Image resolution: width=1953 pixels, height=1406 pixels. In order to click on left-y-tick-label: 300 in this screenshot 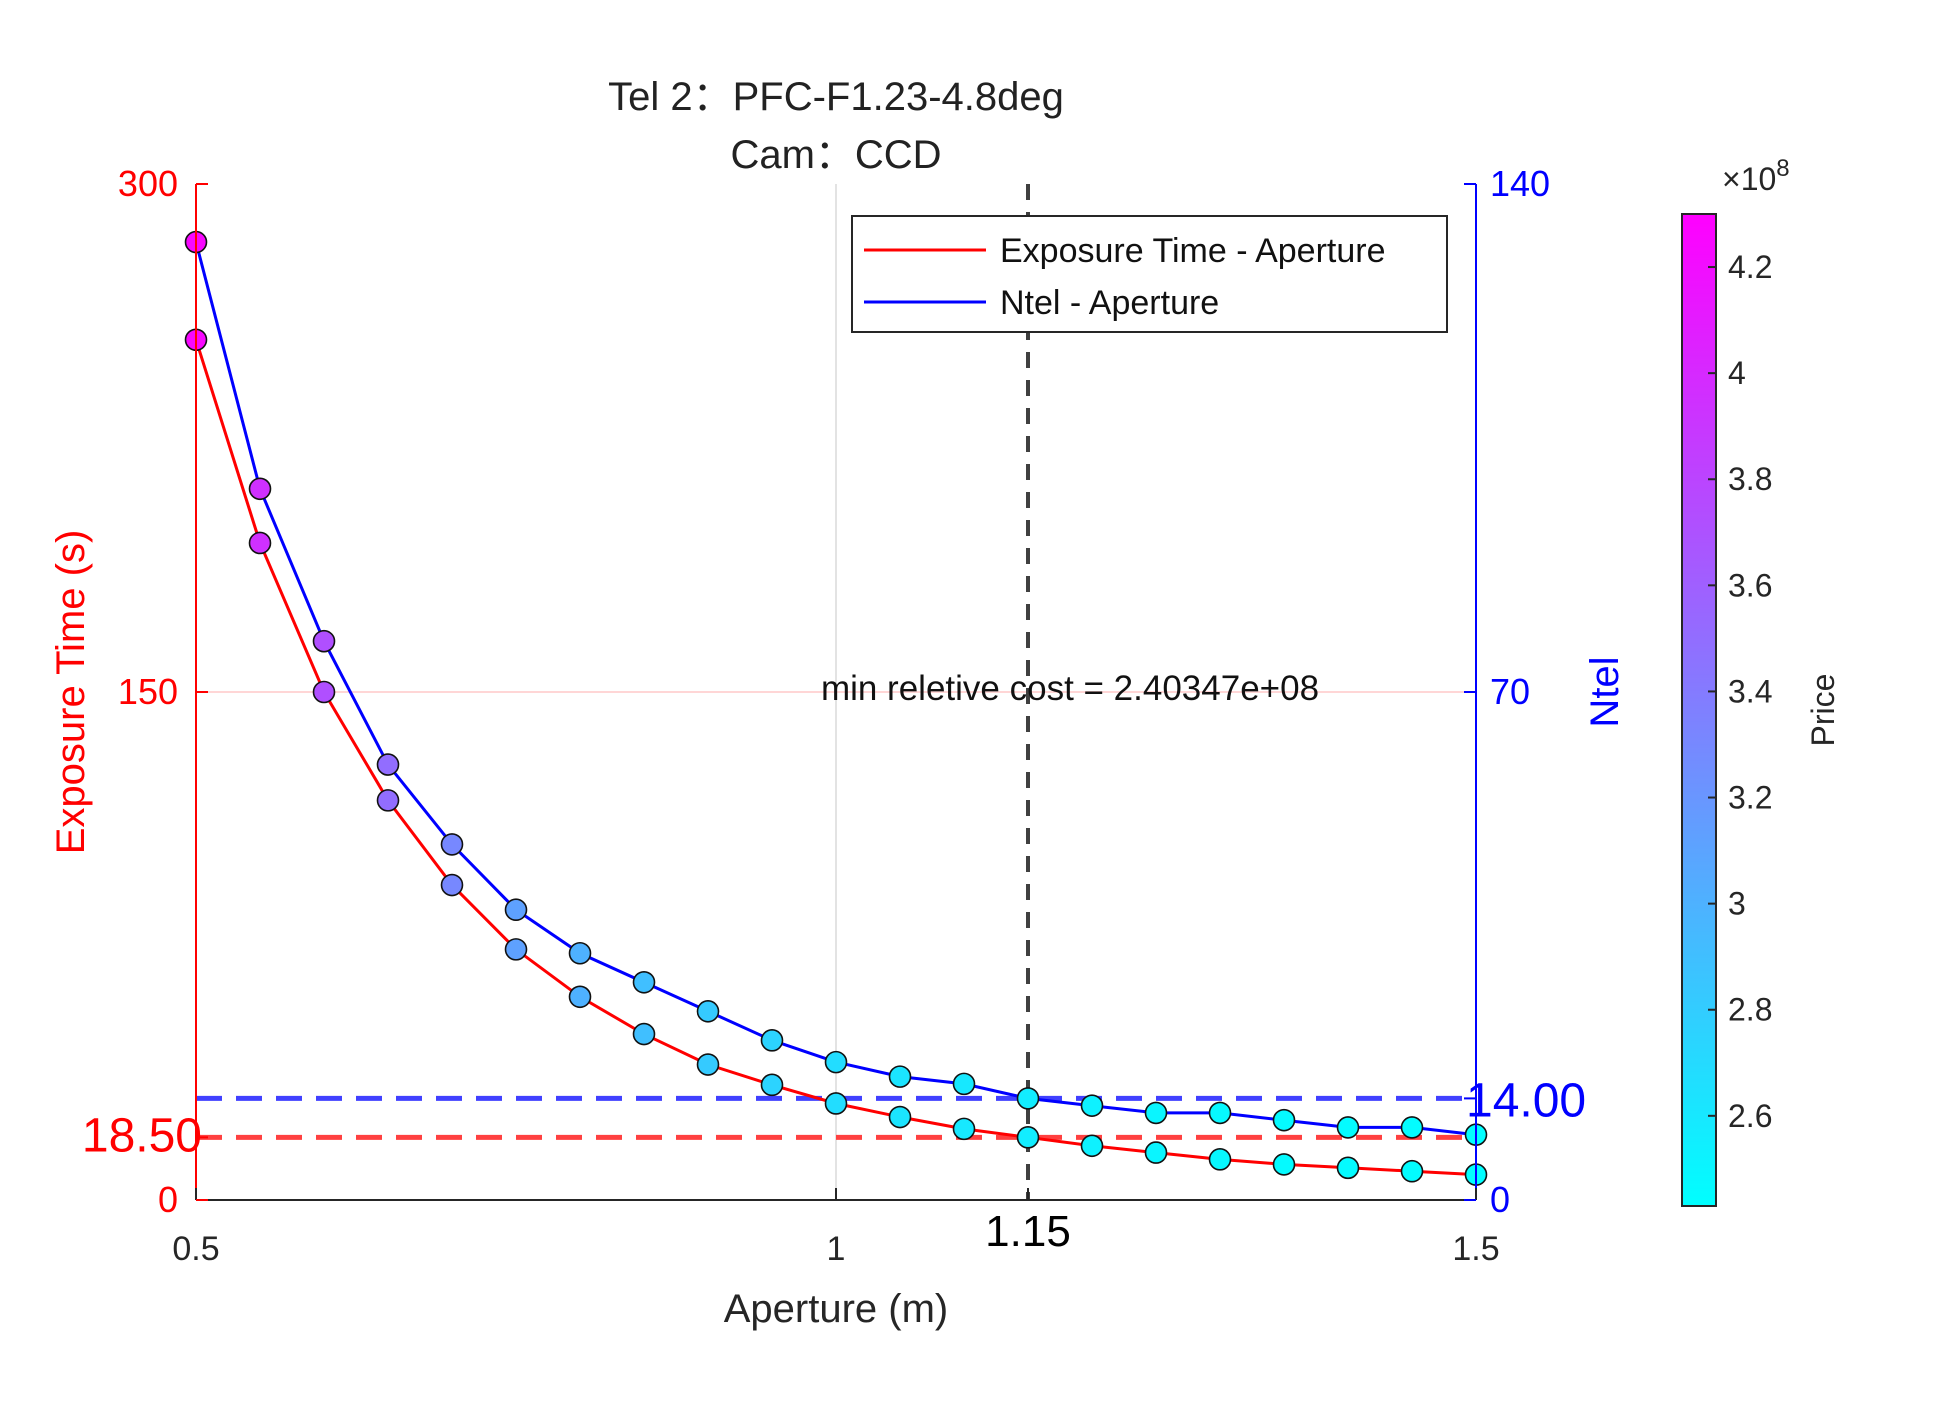, I will do `click(148, 183)`.